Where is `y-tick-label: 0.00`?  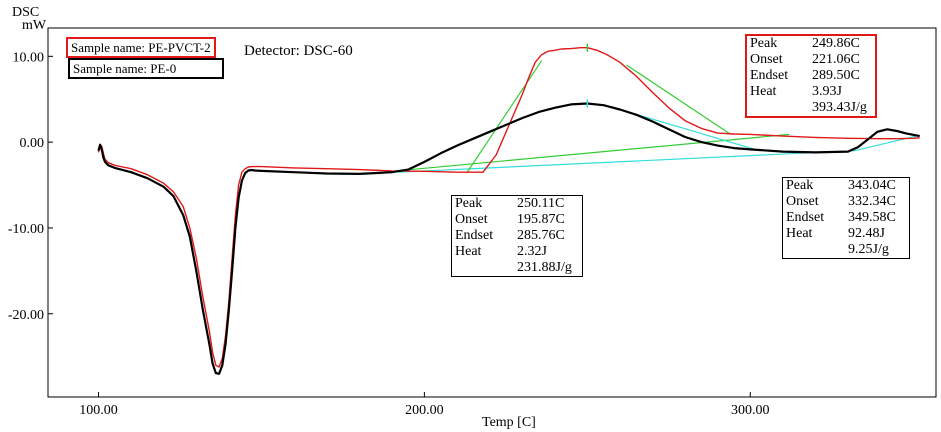 y-tick-label: 0.00 is located at coordinates (32, 143).